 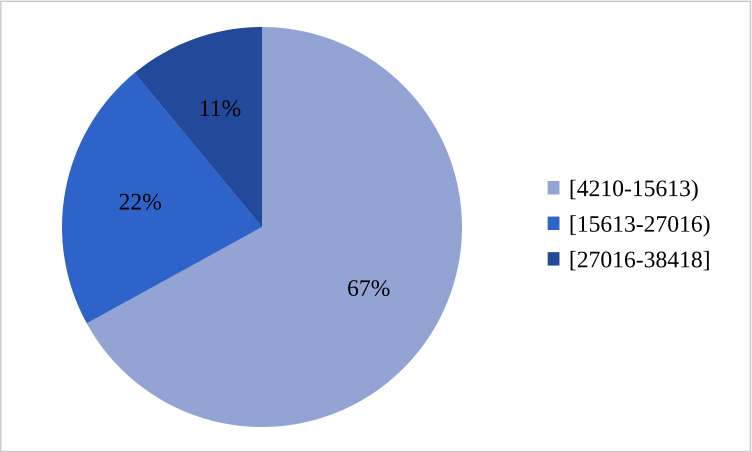 I want to click on legend-label: [15613-27016), so click(x=640, y=226).